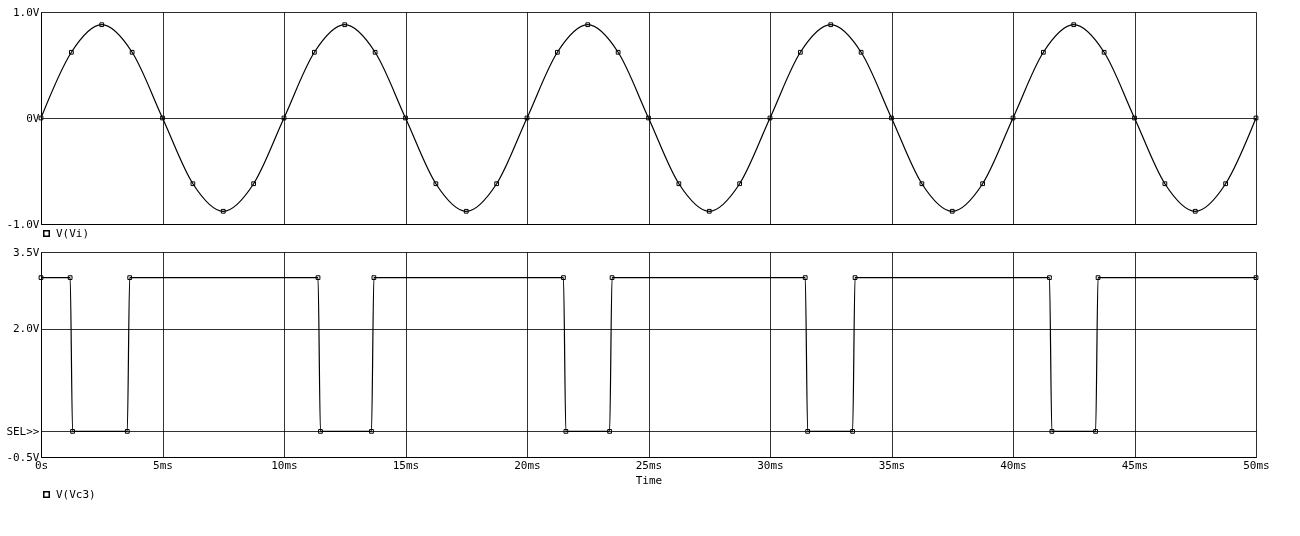 This screenshot has height=536, width=1300. Describe the element at coordinates (23, 431) in the screenshot. I see `y-tick-label: SEL>>` at that location.